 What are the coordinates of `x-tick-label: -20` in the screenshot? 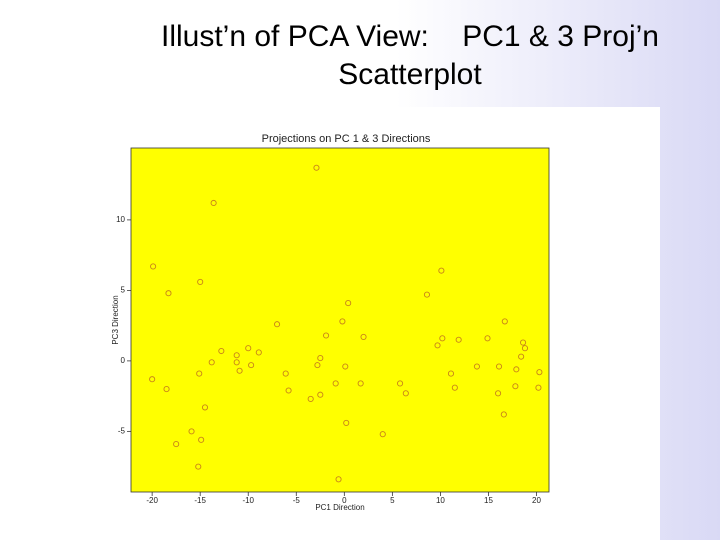 It's located at (152, 500).